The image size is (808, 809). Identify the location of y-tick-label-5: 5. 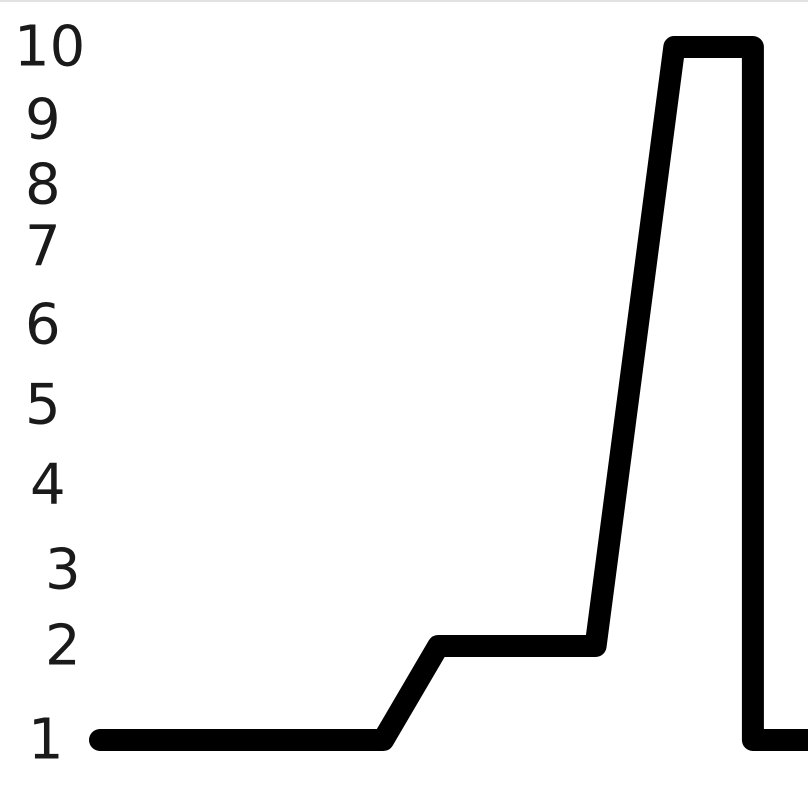
(43, 405).